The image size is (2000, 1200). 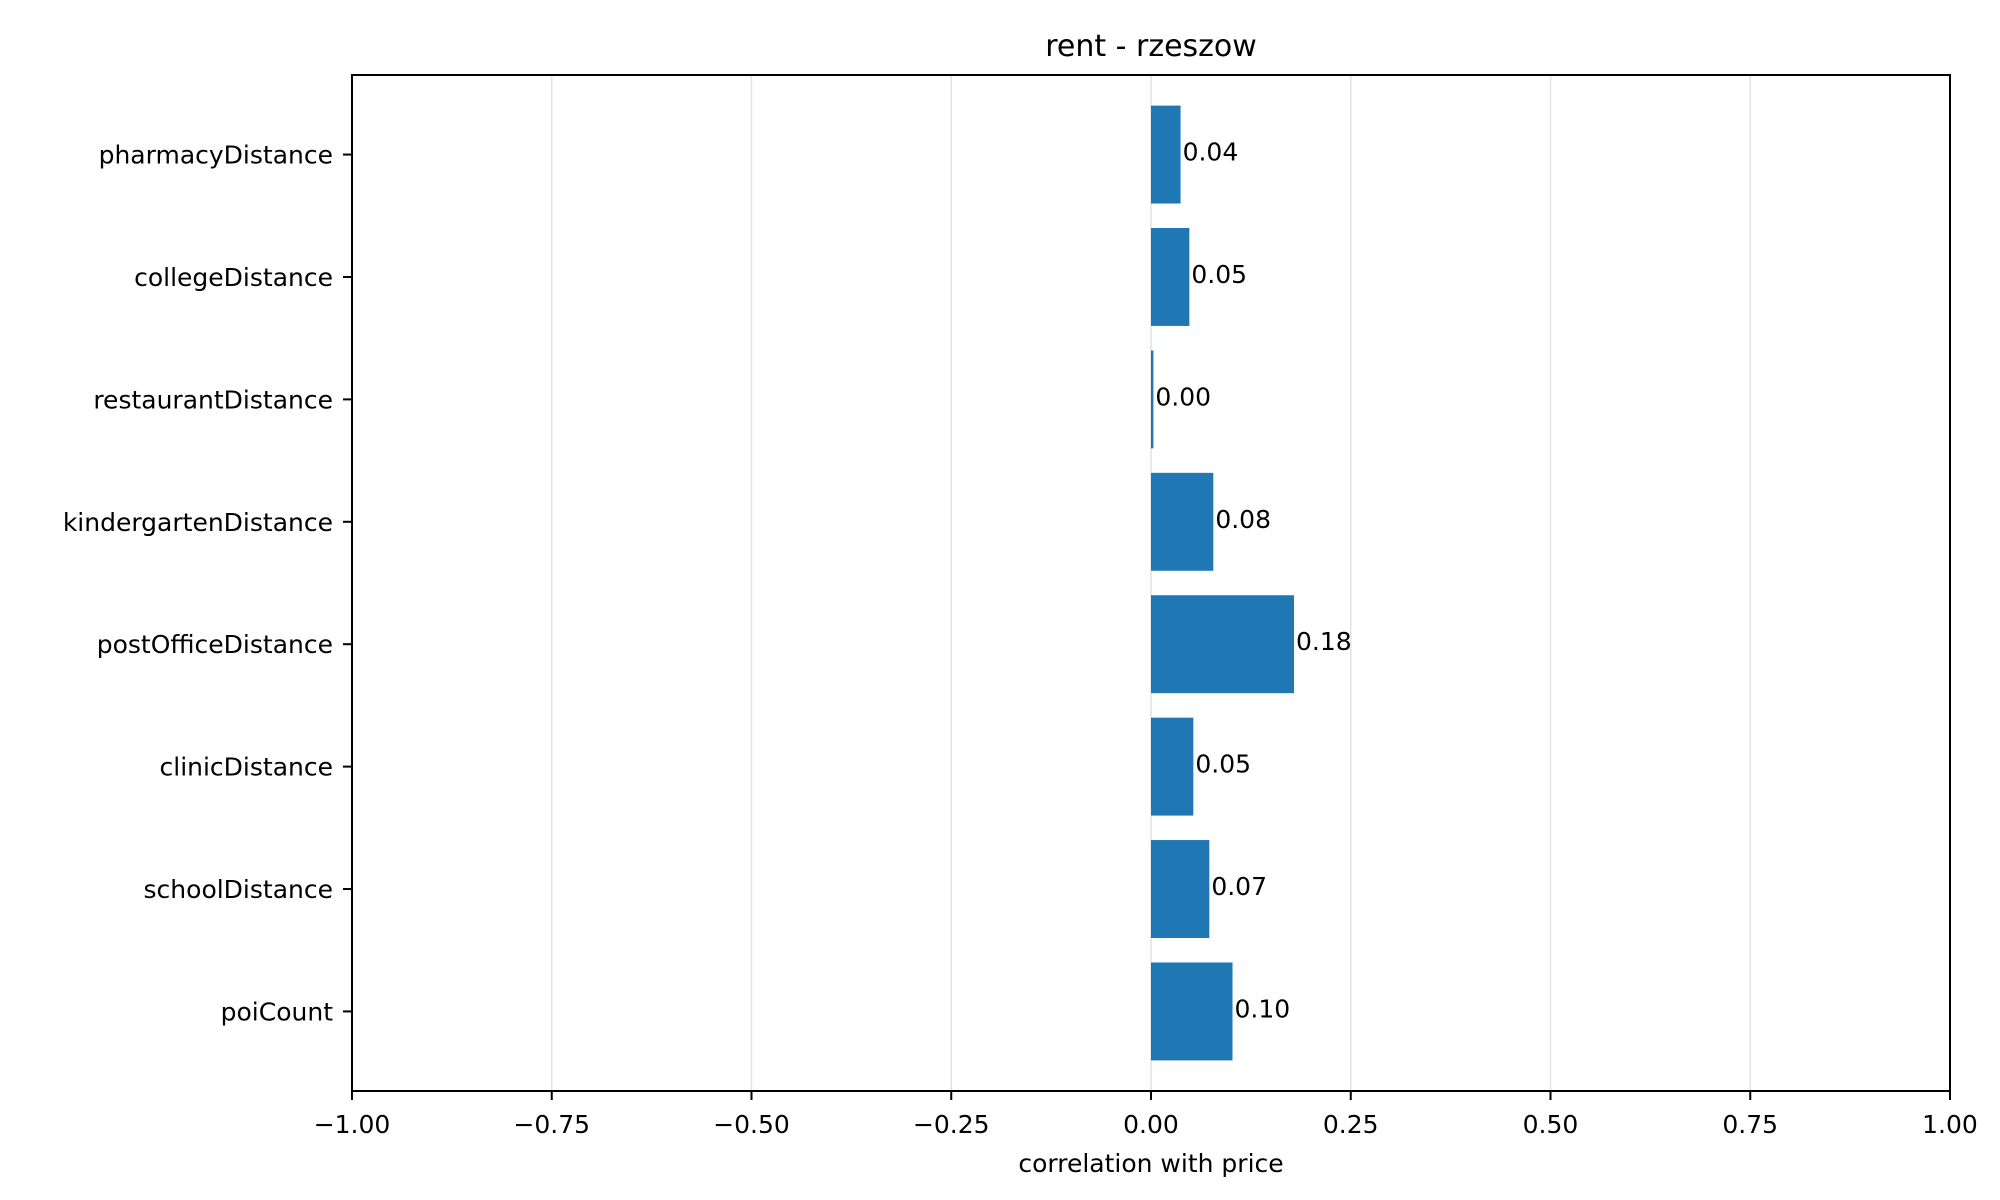 I want to click on value-label-pharmacyDistance: 0.04, so click(x=1211, y=152).